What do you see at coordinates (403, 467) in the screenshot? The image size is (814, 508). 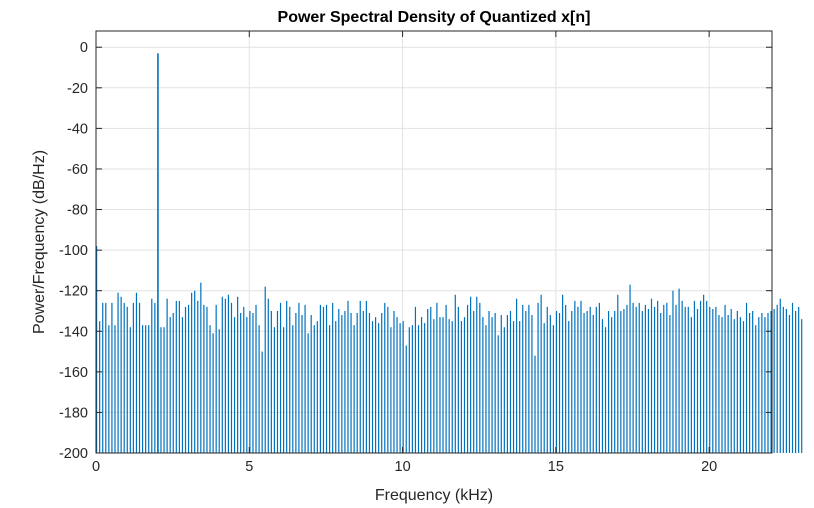 I see `x-tick-label: 10` at bounding box center [403, 467].